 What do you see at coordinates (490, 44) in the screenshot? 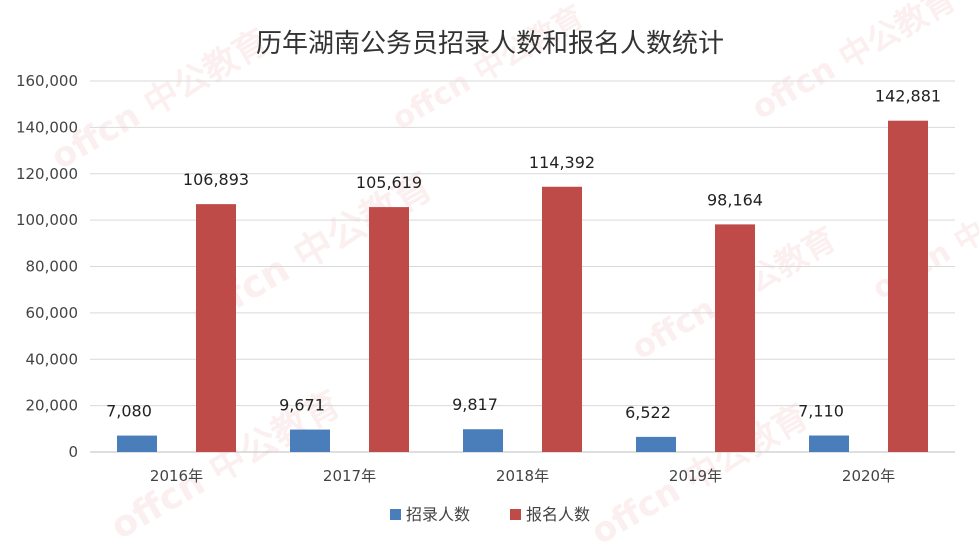
I see `chart-title: 历年湖南公务员招录人数和报名人数统计` at bounding box center [490, 44].